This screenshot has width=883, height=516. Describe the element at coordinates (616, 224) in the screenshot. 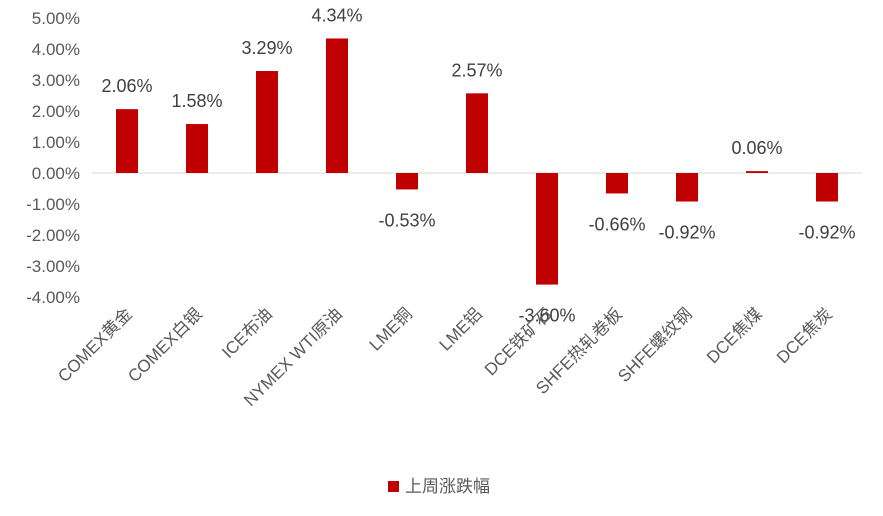

I see `data-label: -0.66%` at that location.